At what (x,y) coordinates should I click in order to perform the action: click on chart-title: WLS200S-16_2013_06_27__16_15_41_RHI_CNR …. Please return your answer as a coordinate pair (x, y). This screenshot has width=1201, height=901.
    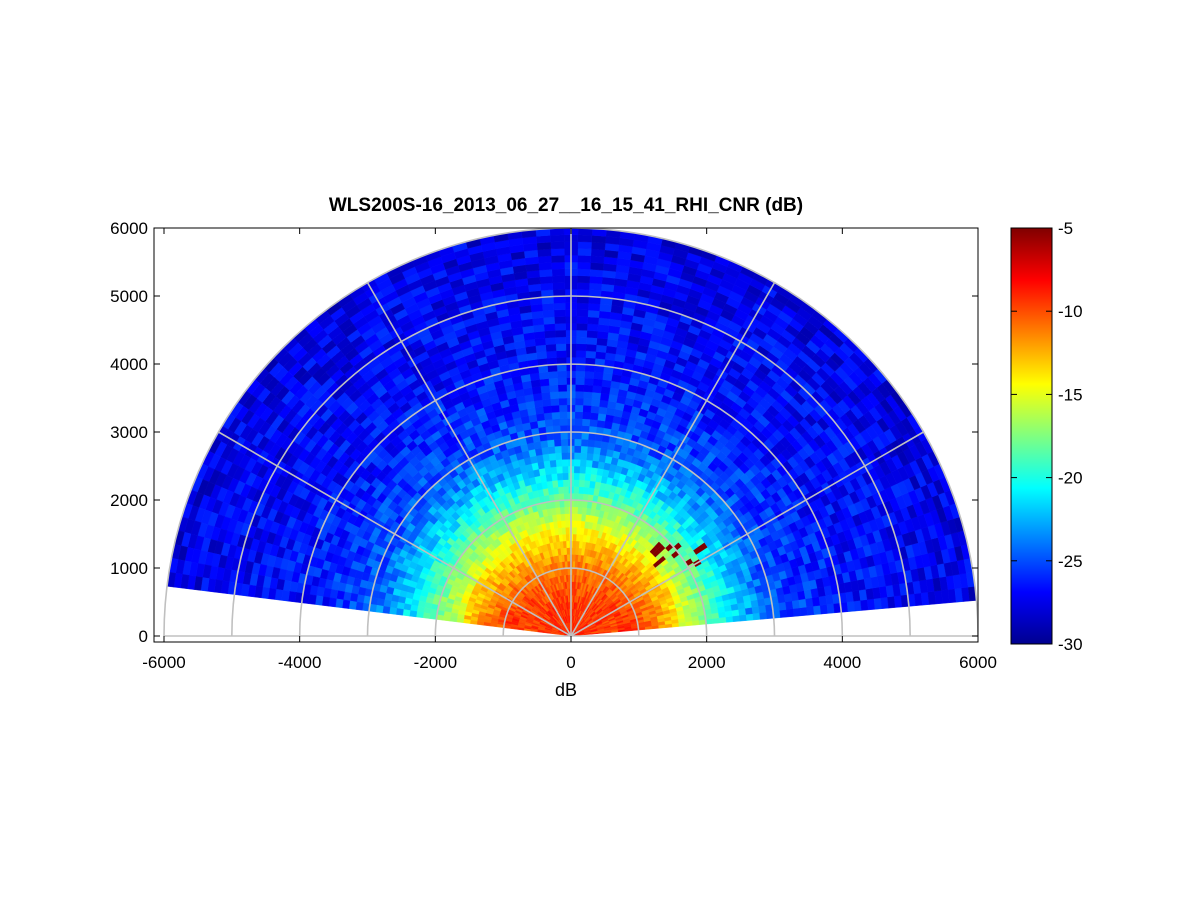
    Looking at the image, I should click on (566, 205).